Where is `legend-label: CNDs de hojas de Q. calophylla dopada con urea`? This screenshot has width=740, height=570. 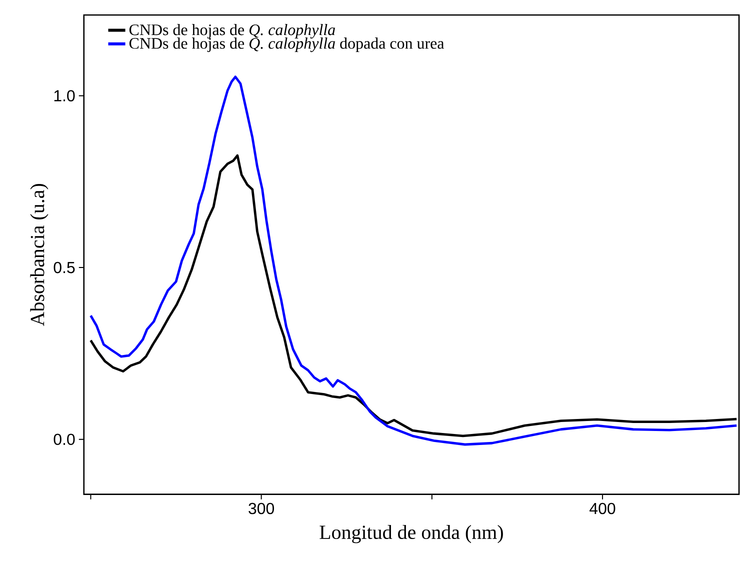 legend-label: CNDs de hojas de Q. calophylla dopada con urea is located at coordinates (286, 44).